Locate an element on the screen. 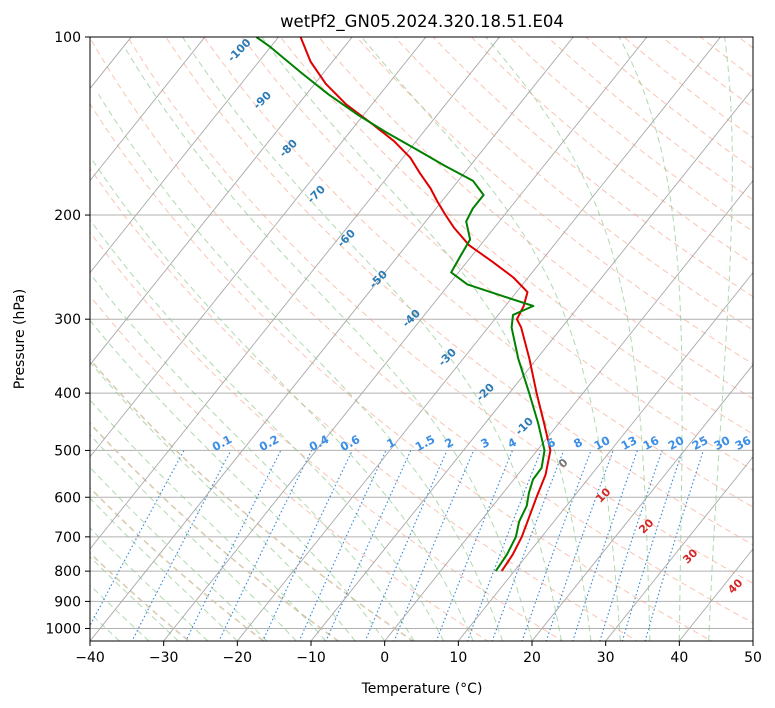 This screenshot has width=775, height=708. mixing-ratio-label: 20 is located at coordinates (676, 443).